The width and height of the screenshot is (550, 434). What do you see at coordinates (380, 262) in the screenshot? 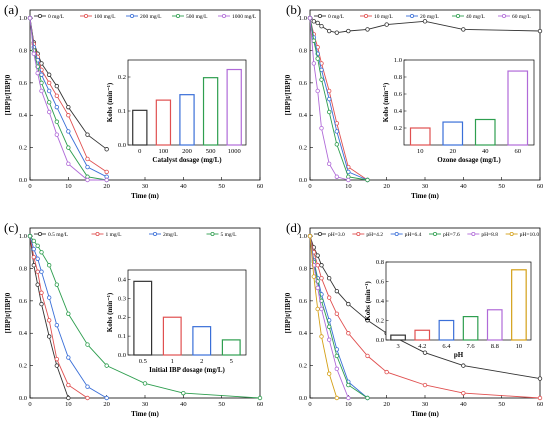
I see `inset-y-tick-label: 0.8` at bounding box center [380, 262].